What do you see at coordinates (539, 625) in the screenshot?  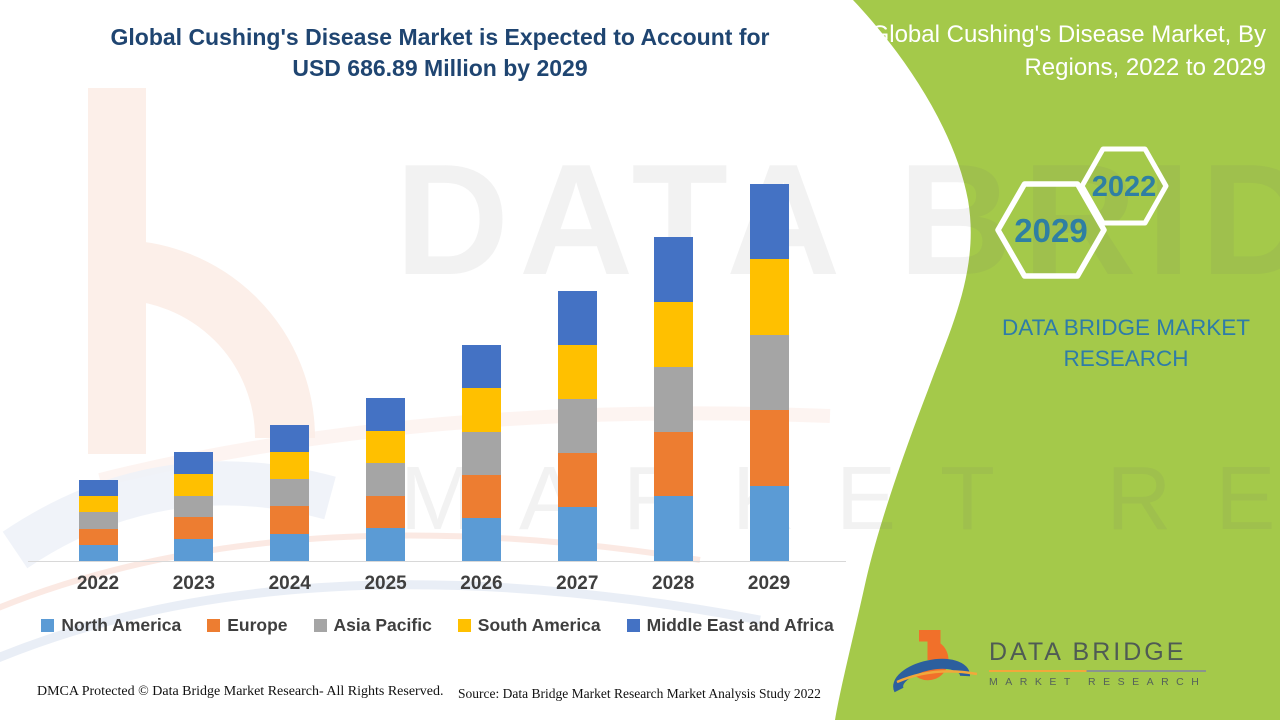 I see `legend-label: South America` at bounding box center [539, 625].